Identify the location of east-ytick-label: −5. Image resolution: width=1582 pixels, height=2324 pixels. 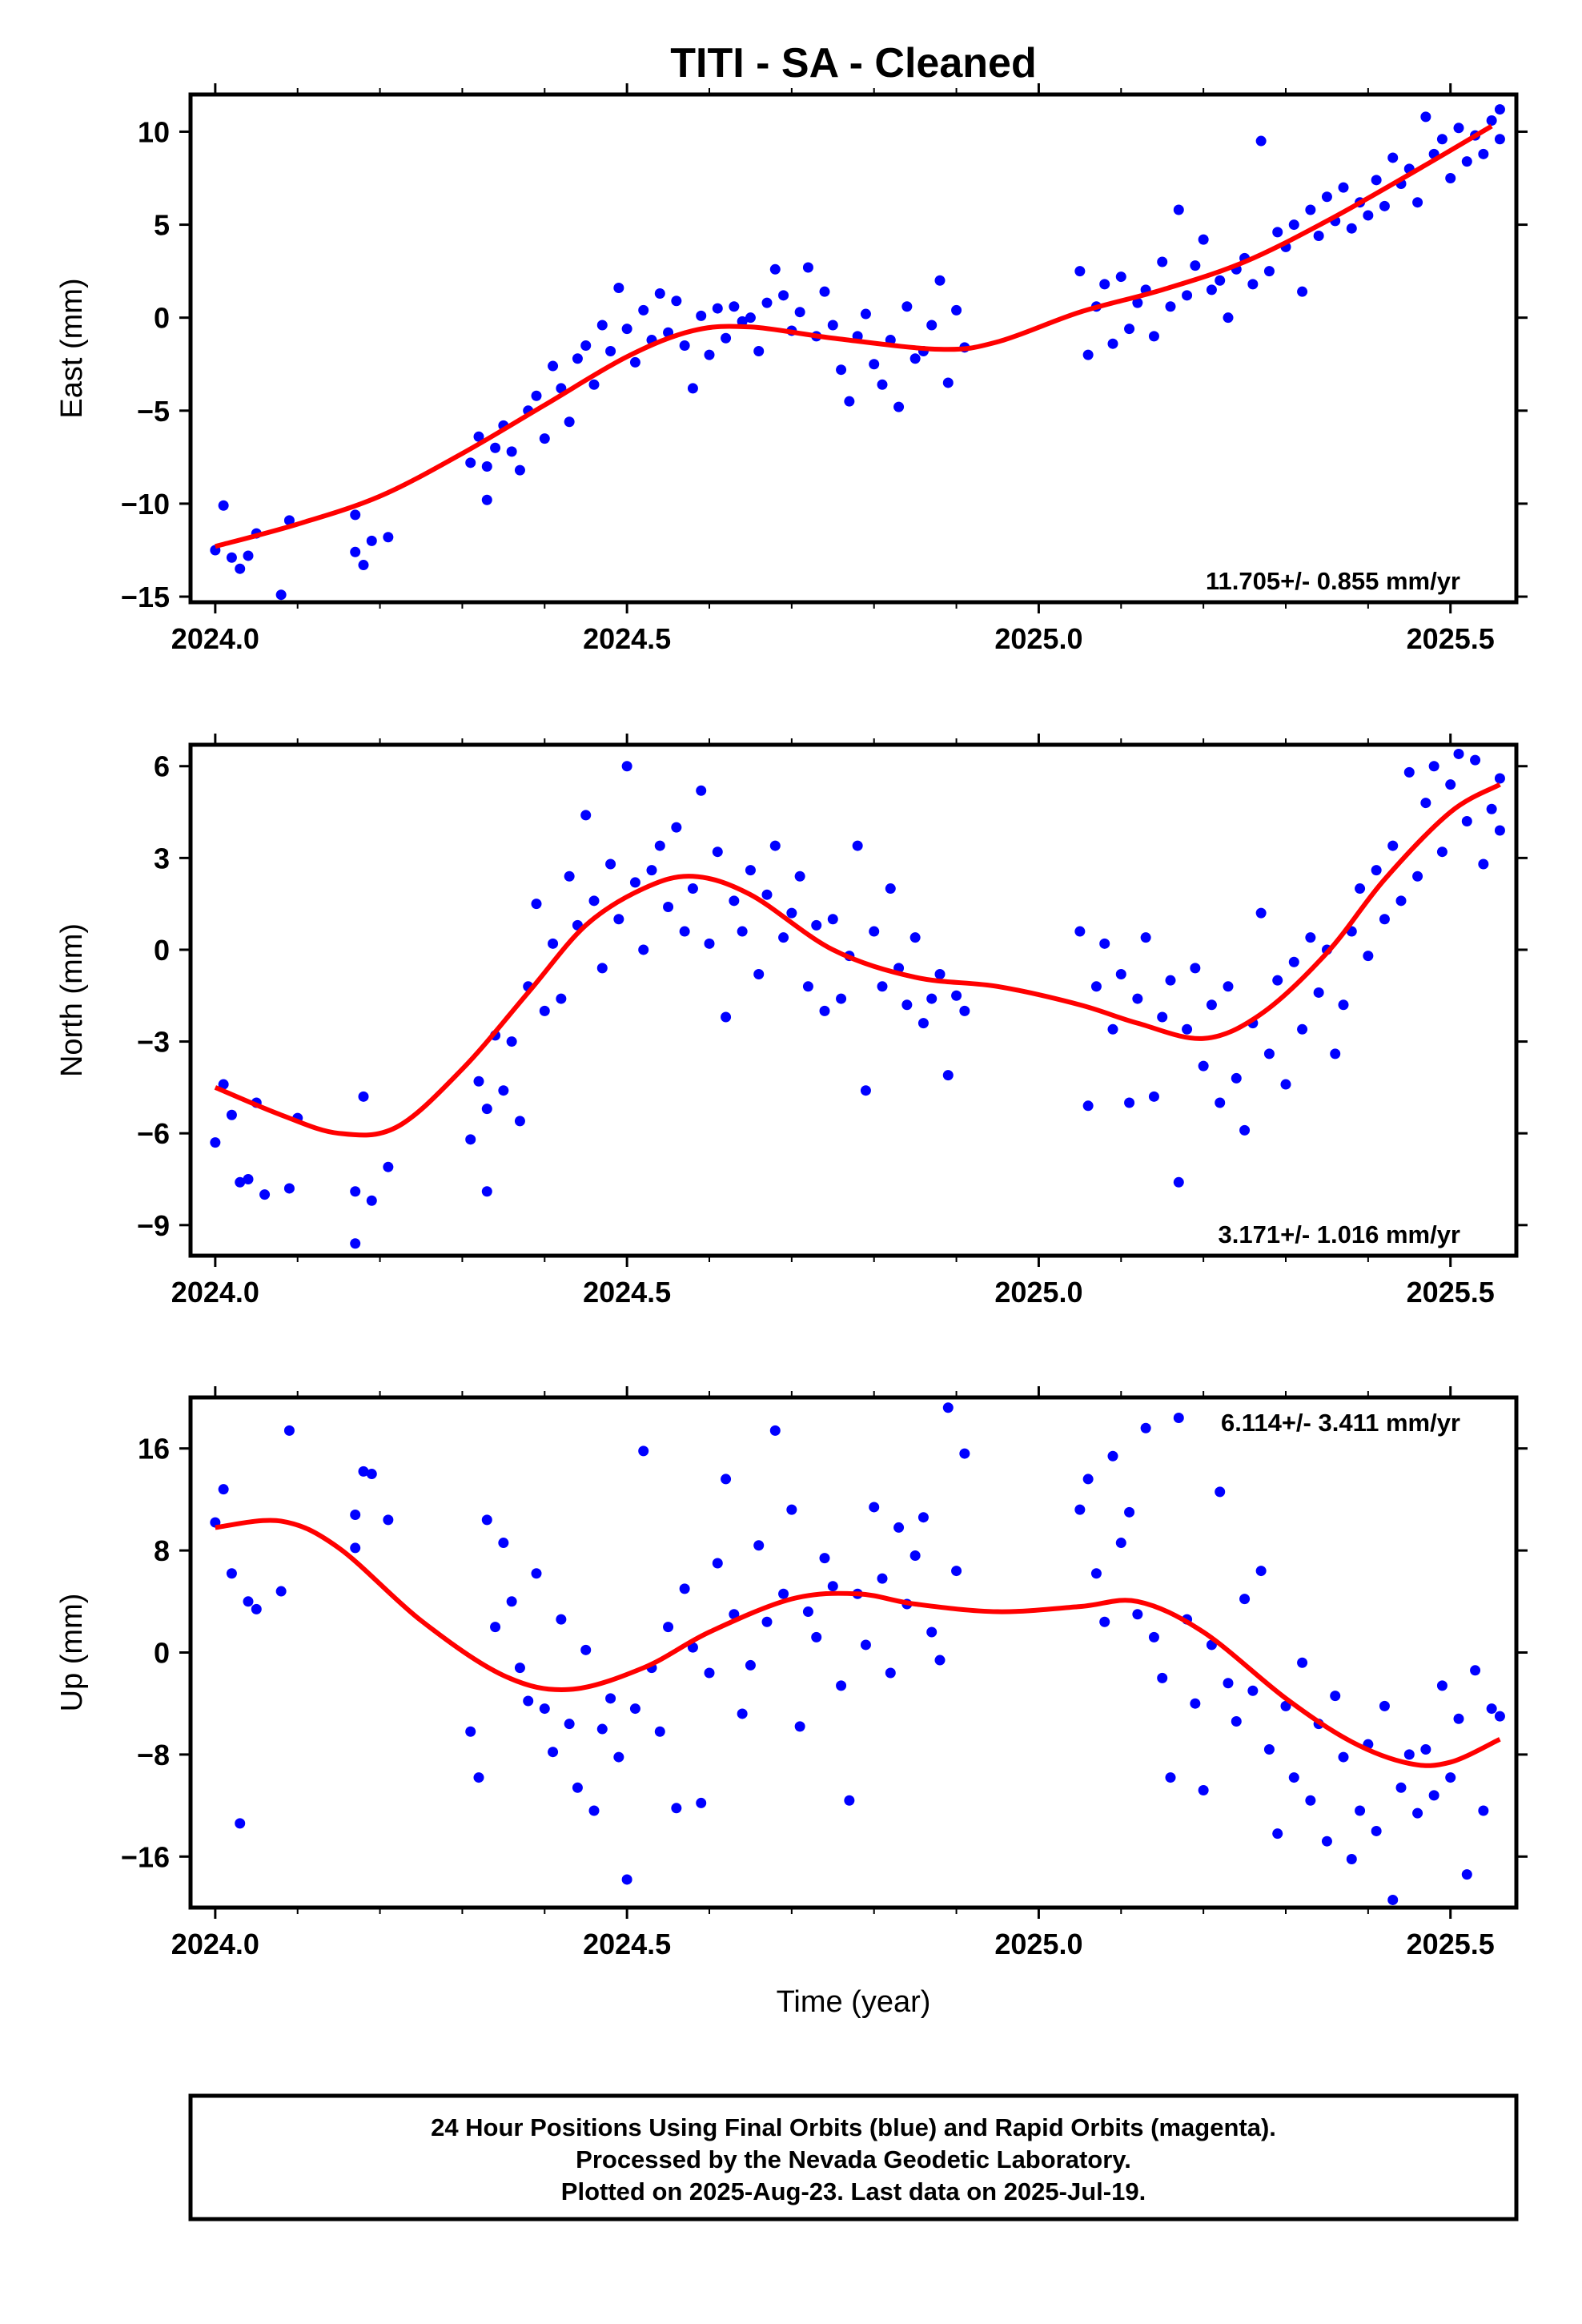
(154, 411).